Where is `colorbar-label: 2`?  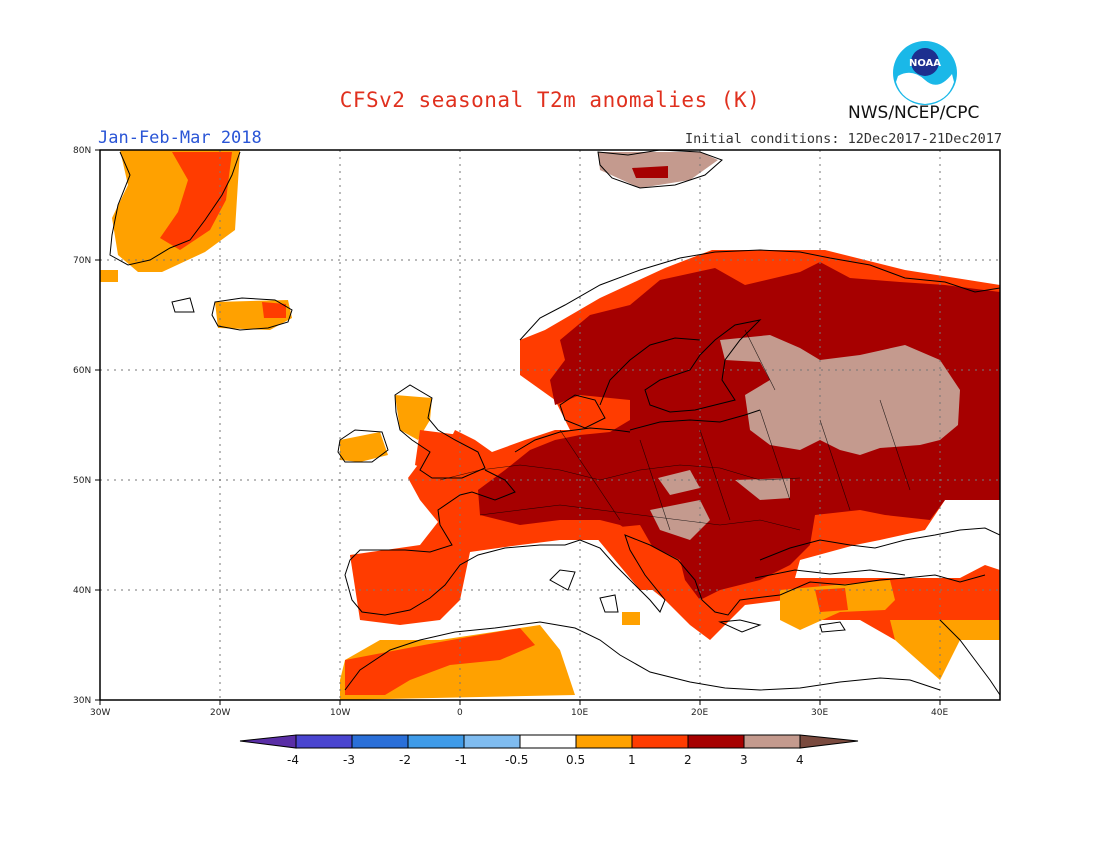 colorbar-label: 2 is located at coordinates (688, 760).